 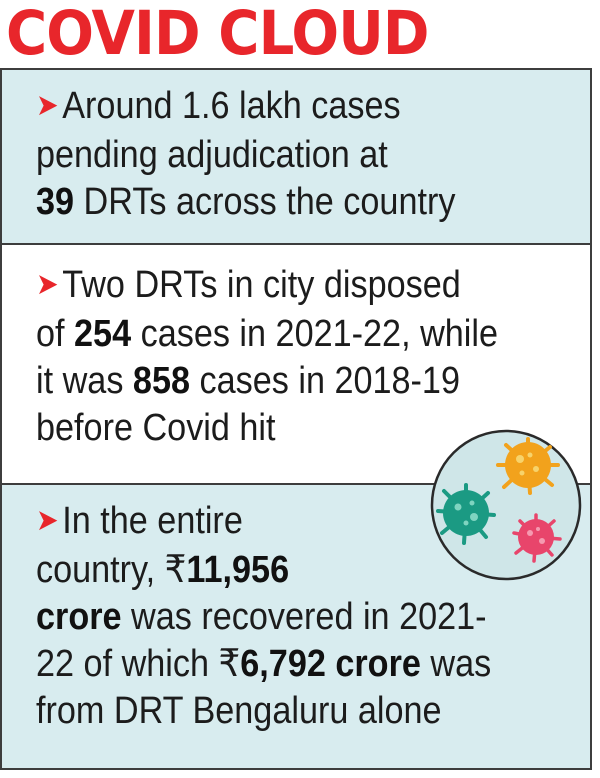 I want to click on fact-text-segment: was, so click(x=456, y=664).